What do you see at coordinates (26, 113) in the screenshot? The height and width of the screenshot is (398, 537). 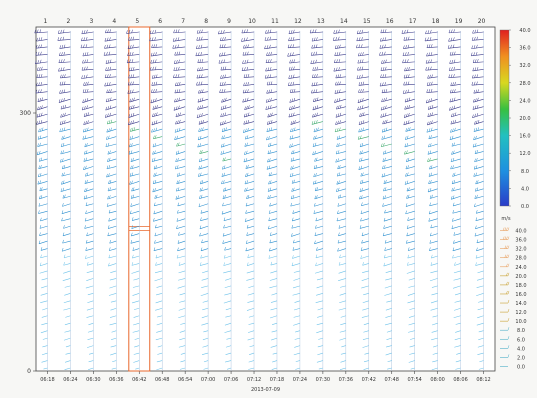 I see `y-tick-label: 300` at bounding box center [26, 113].